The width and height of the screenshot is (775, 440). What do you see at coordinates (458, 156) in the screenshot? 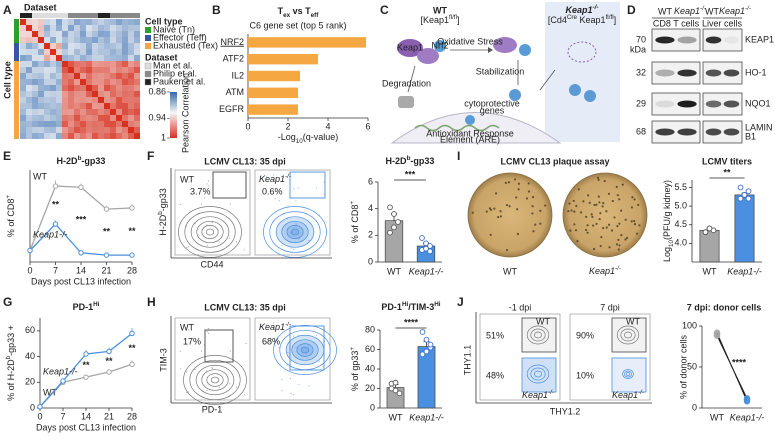
I see `panel-label: I` at bounding box center [458, 156].